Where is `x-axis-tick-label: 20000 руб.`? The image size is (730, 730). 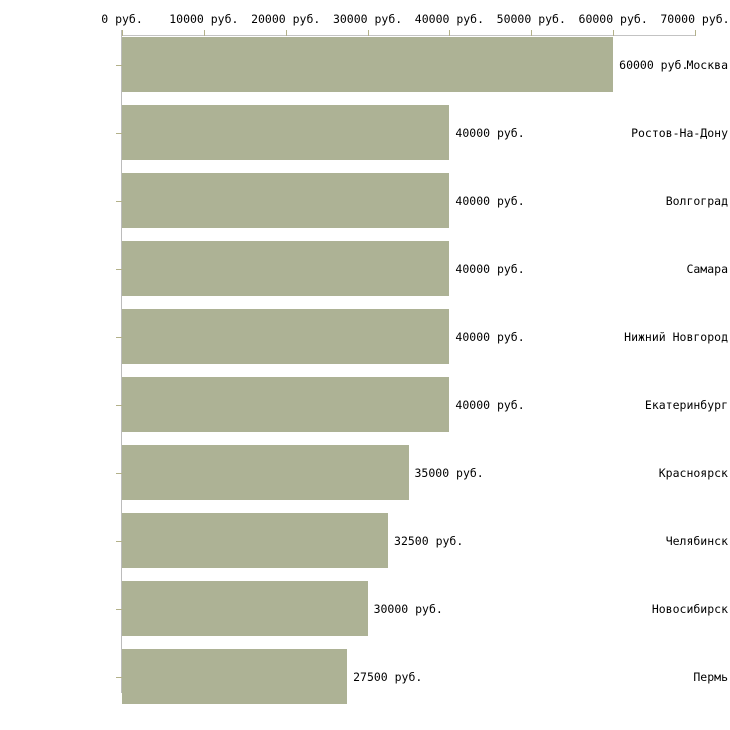 x-axis-tick-label: 20000 руб. is located at coordinates (286, 19).